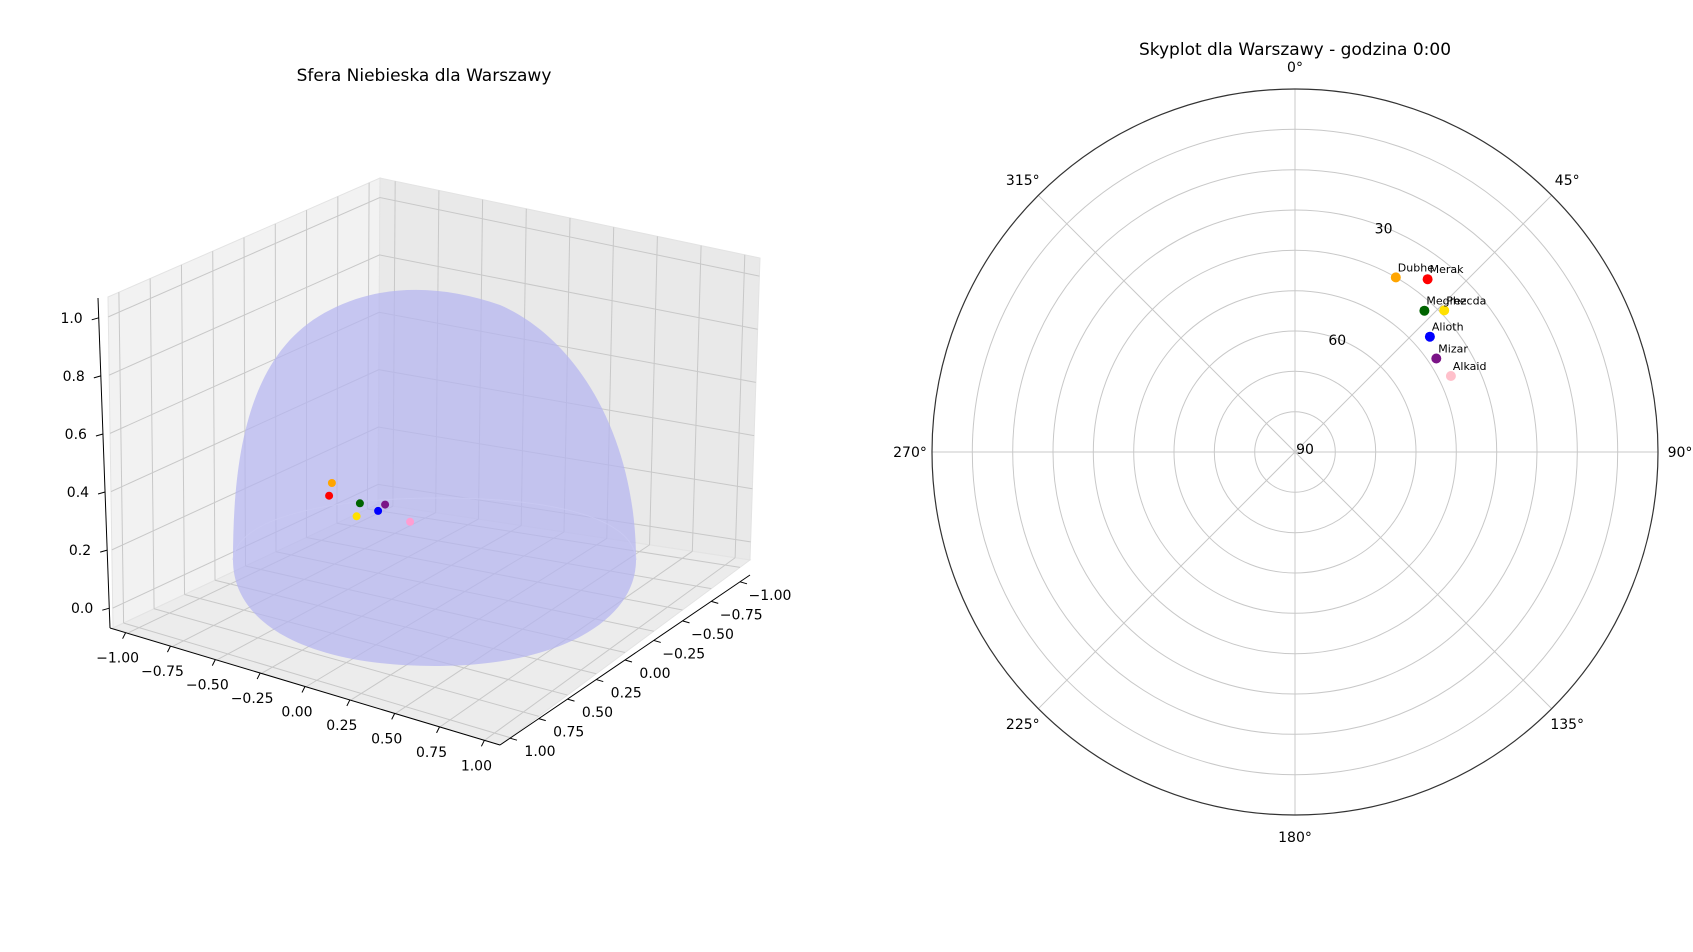 The height and width of the screenshot is (952, 1693). What do you see at coordinates (296, 713) in the screenshot?
I see `x-tick-label: 0.00` at bounding box center [296, 713].